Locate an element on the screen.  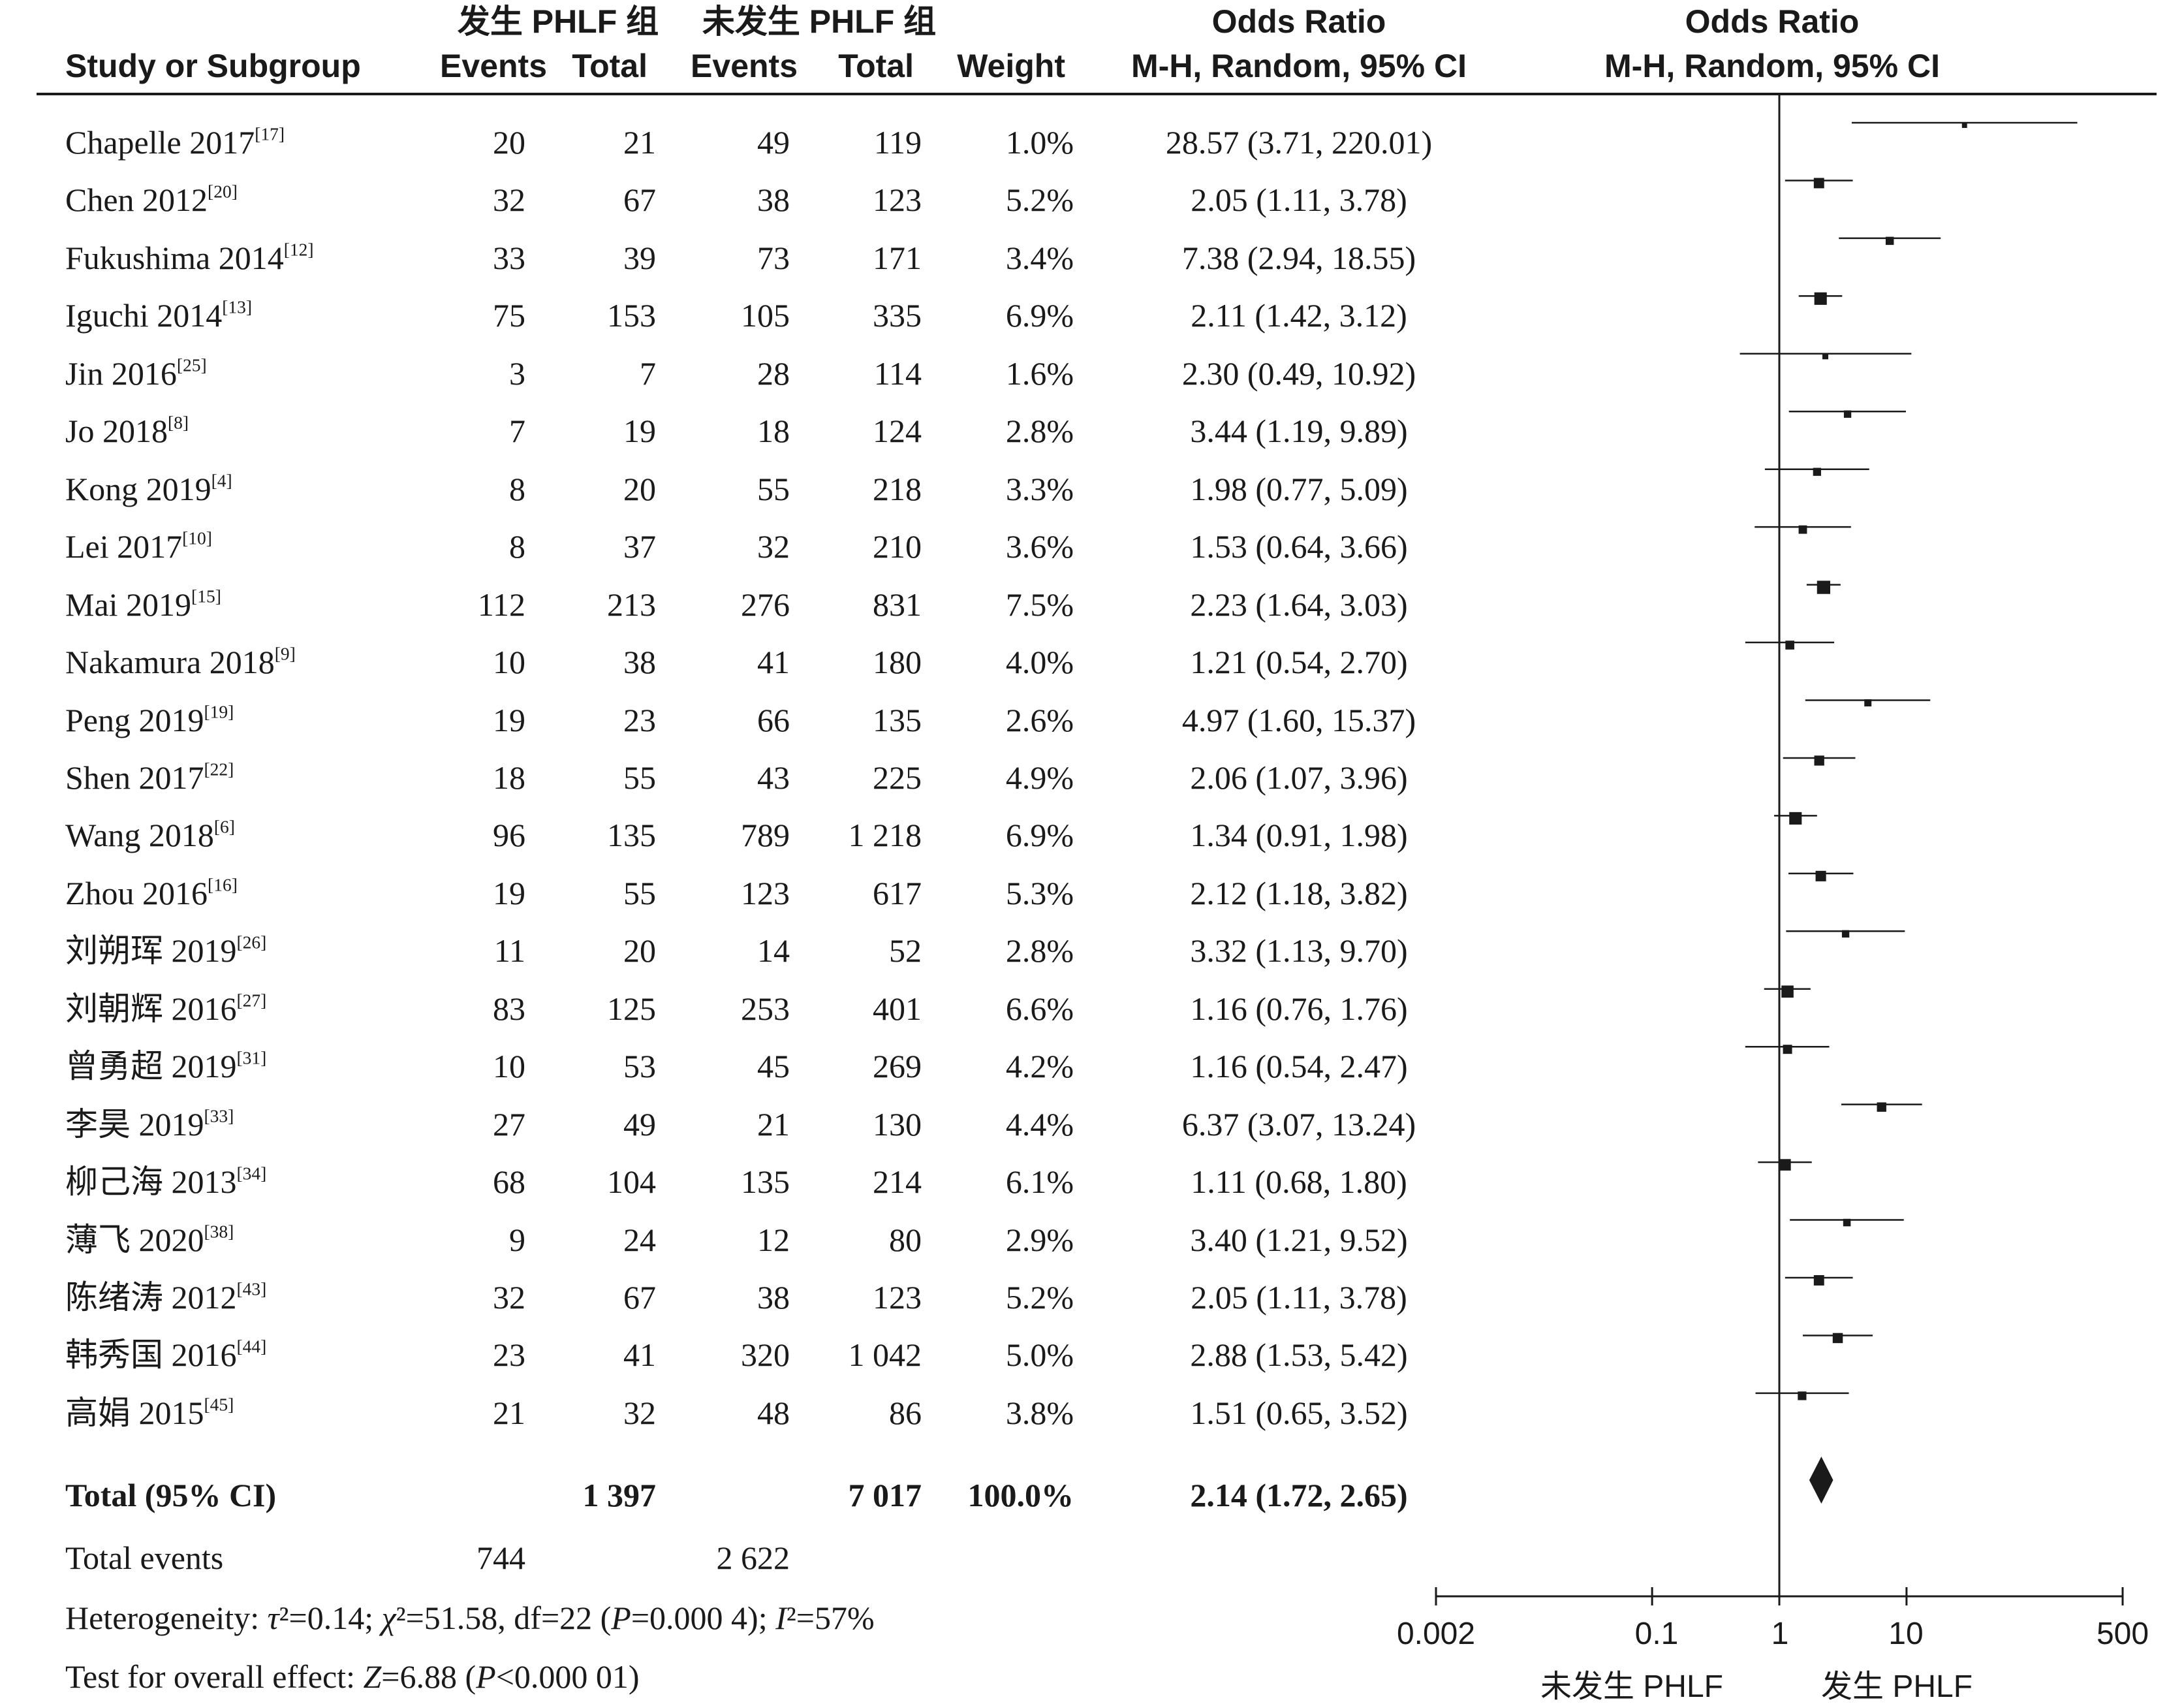
study-or-ci: 3.40 (1.21, 9.52) is located at coordinates (1299, 1239).